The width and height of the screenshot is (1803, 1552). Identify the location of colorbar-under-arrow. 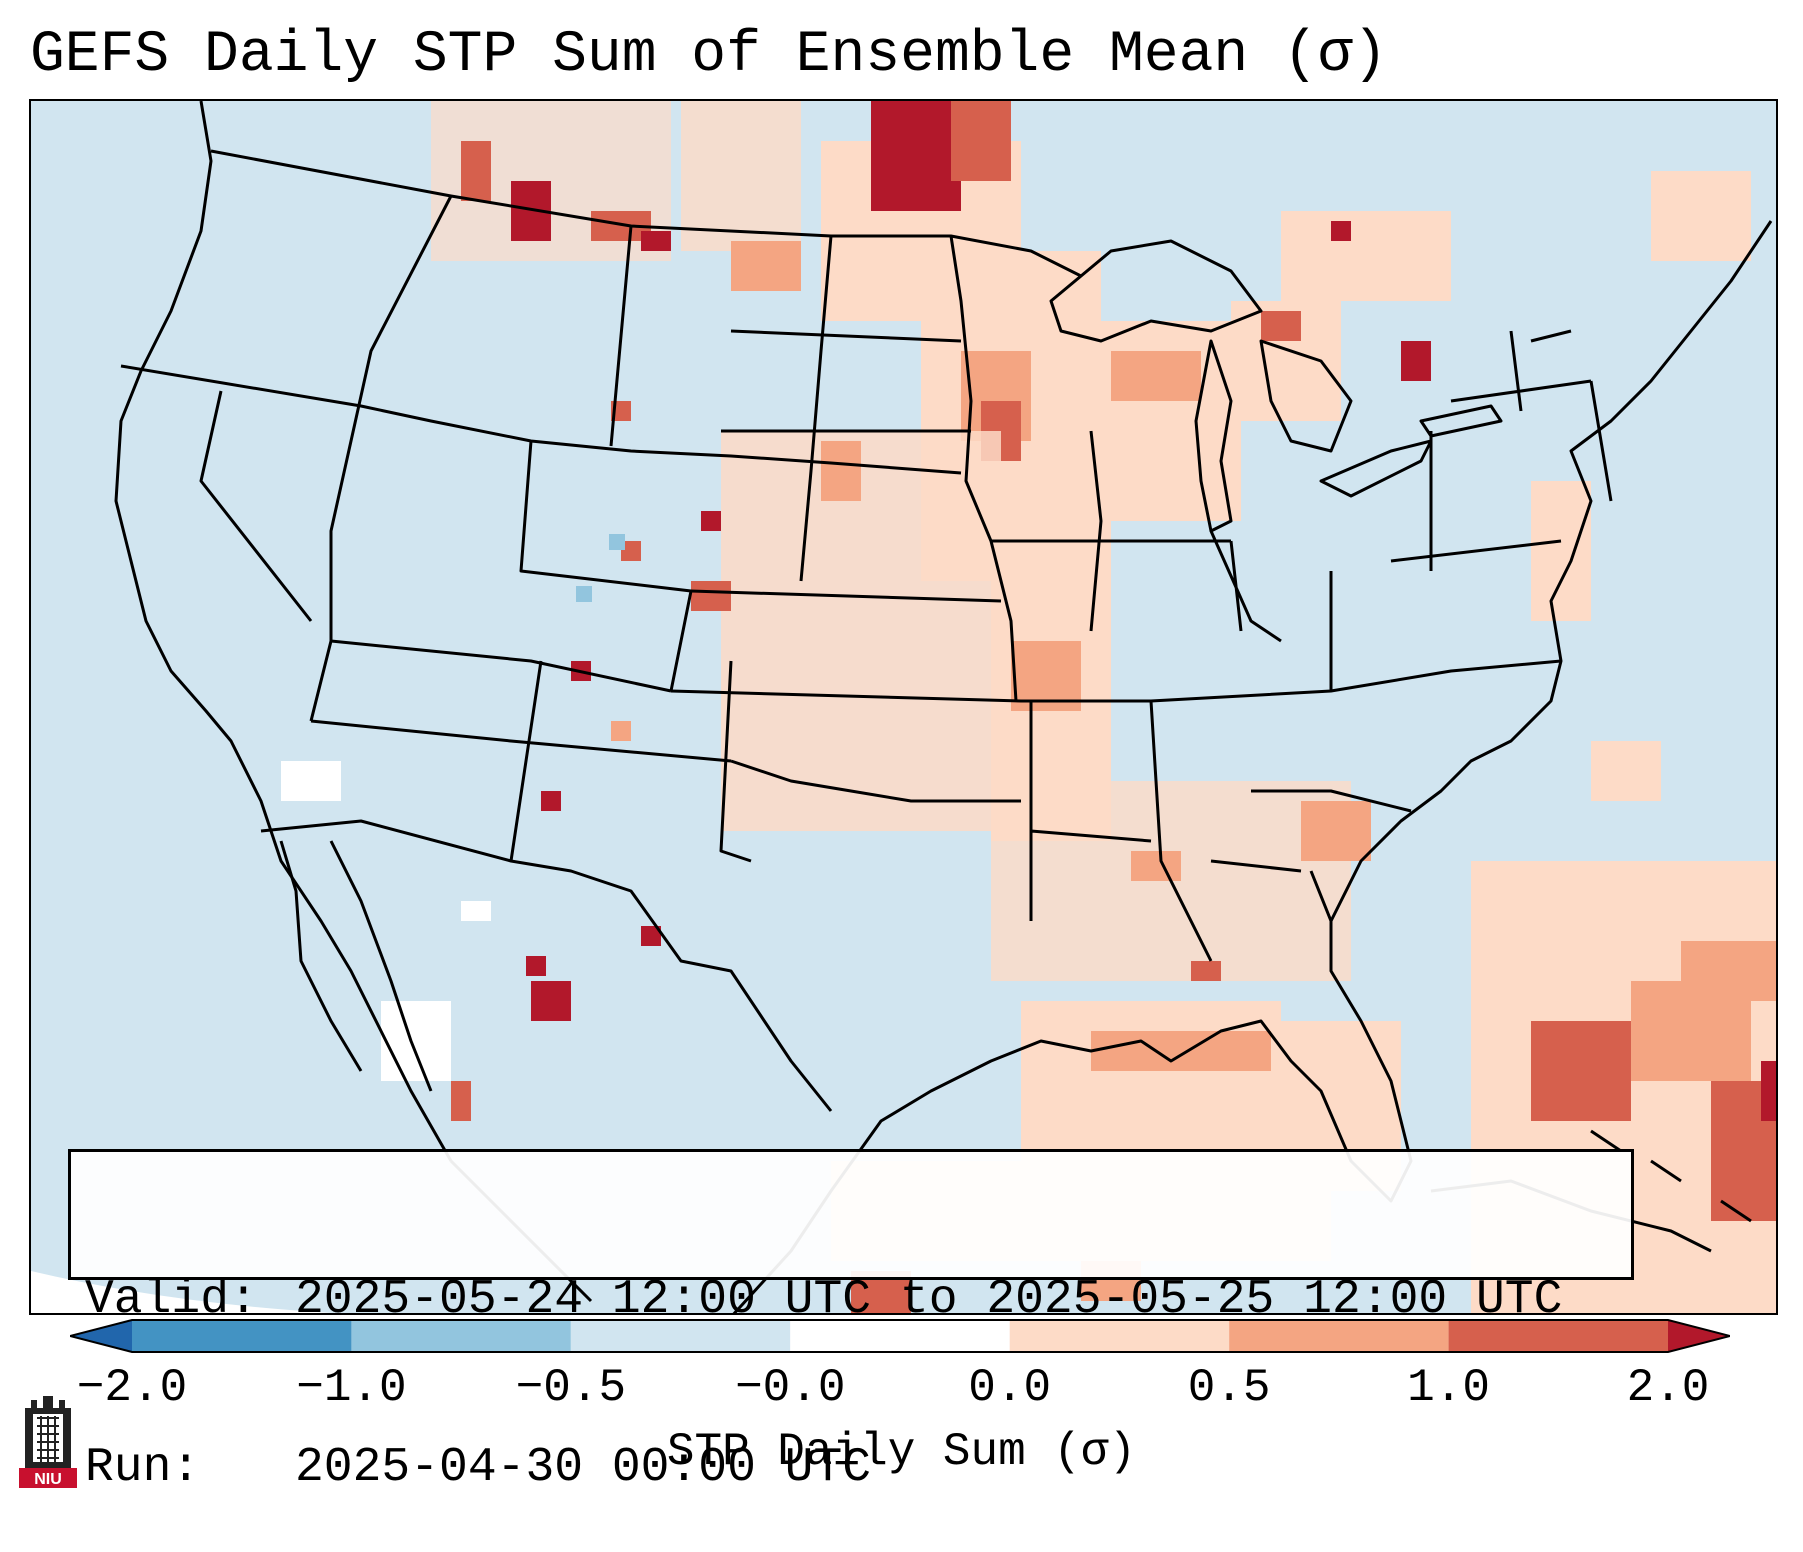
(101, 1336).